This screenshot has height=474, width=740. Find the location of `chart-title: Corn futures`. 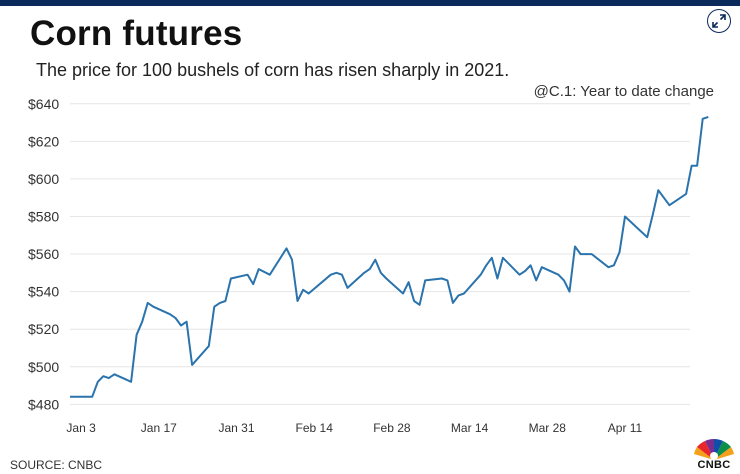

chart-title: Corn futures is located at coordinates (136, 33).